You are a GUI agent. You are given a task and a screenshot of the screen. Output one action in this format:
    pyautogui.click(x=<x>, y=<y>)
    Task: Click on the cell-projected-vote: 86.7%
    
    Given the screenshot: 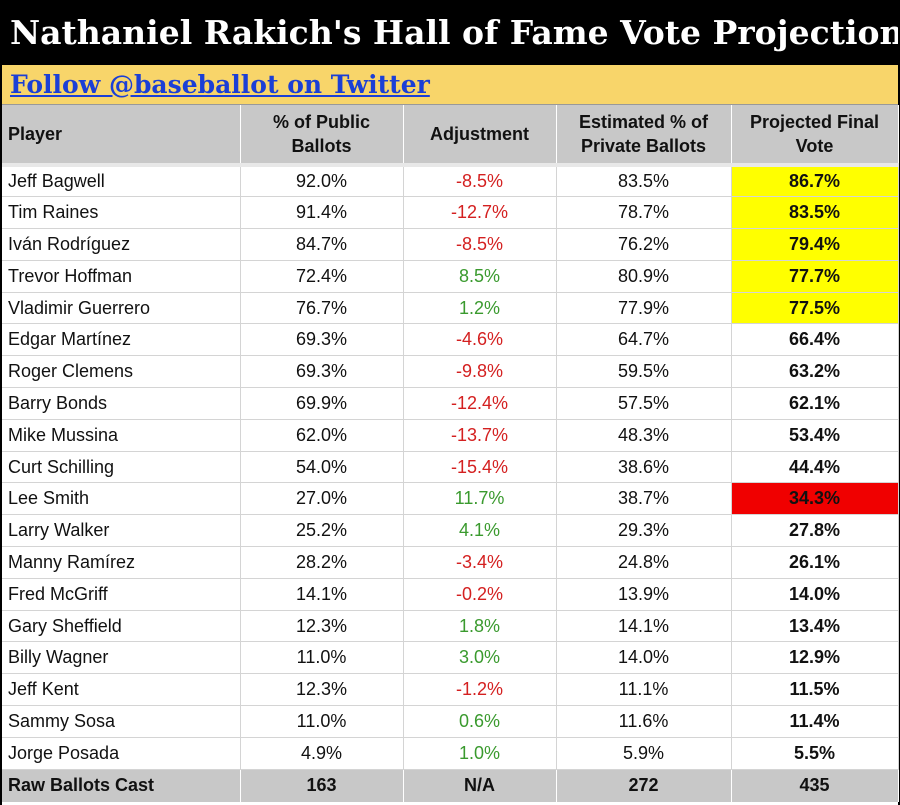 What is the action you would take?
    pyautogui.click(x=815, y=181)
    